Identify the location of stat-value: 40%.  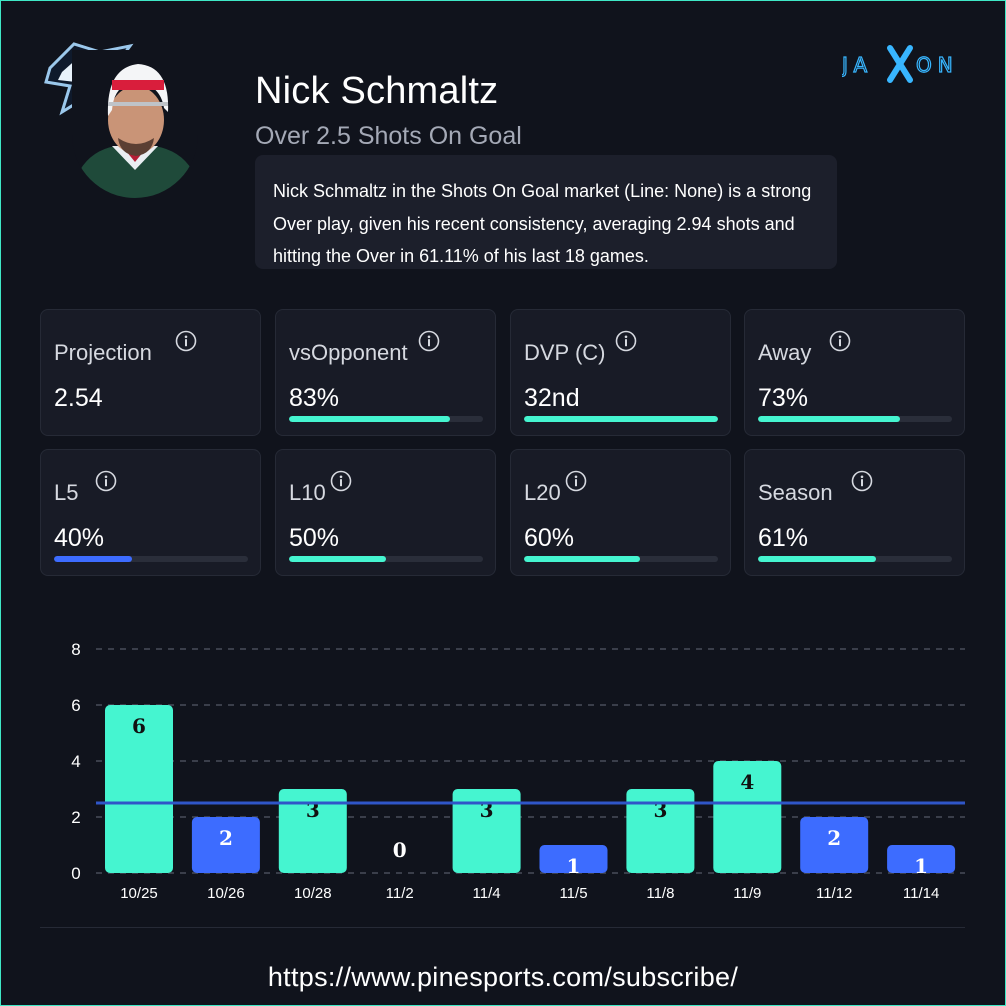
(79, 538).